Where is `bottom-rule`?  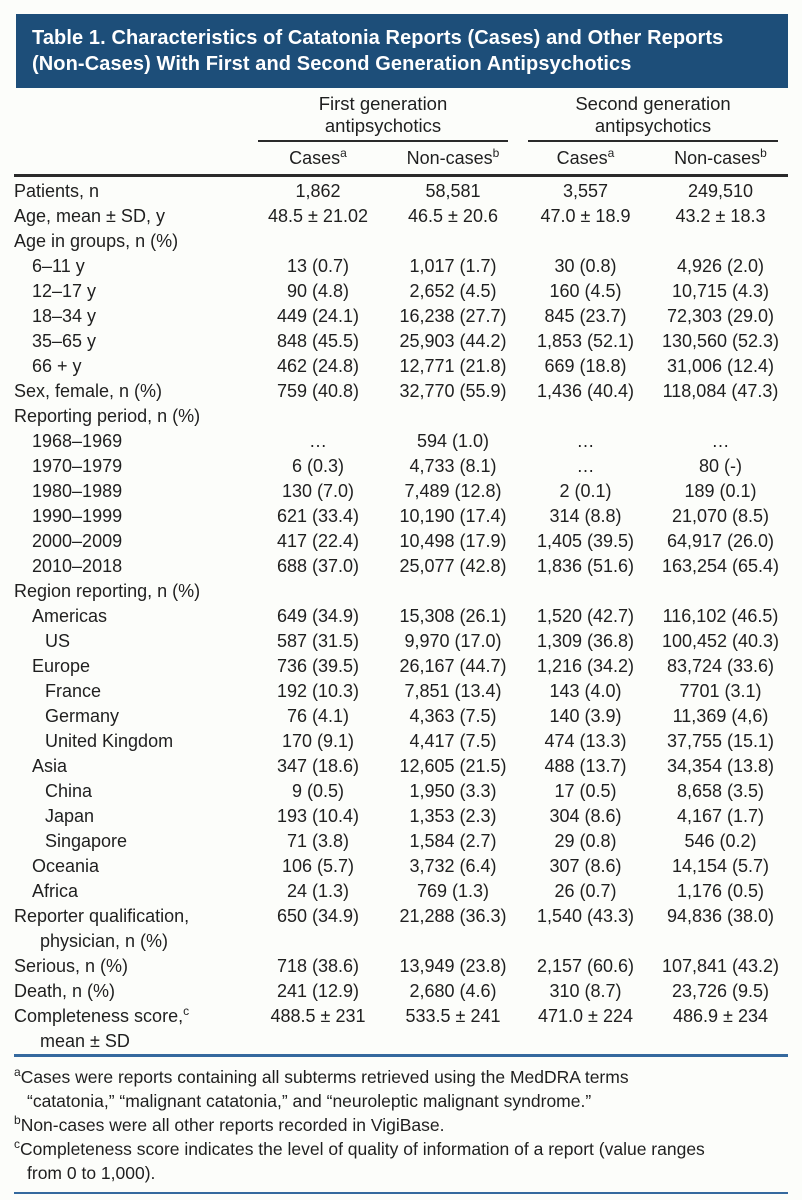
bottom-rule is located at coordinates (401, 1192).